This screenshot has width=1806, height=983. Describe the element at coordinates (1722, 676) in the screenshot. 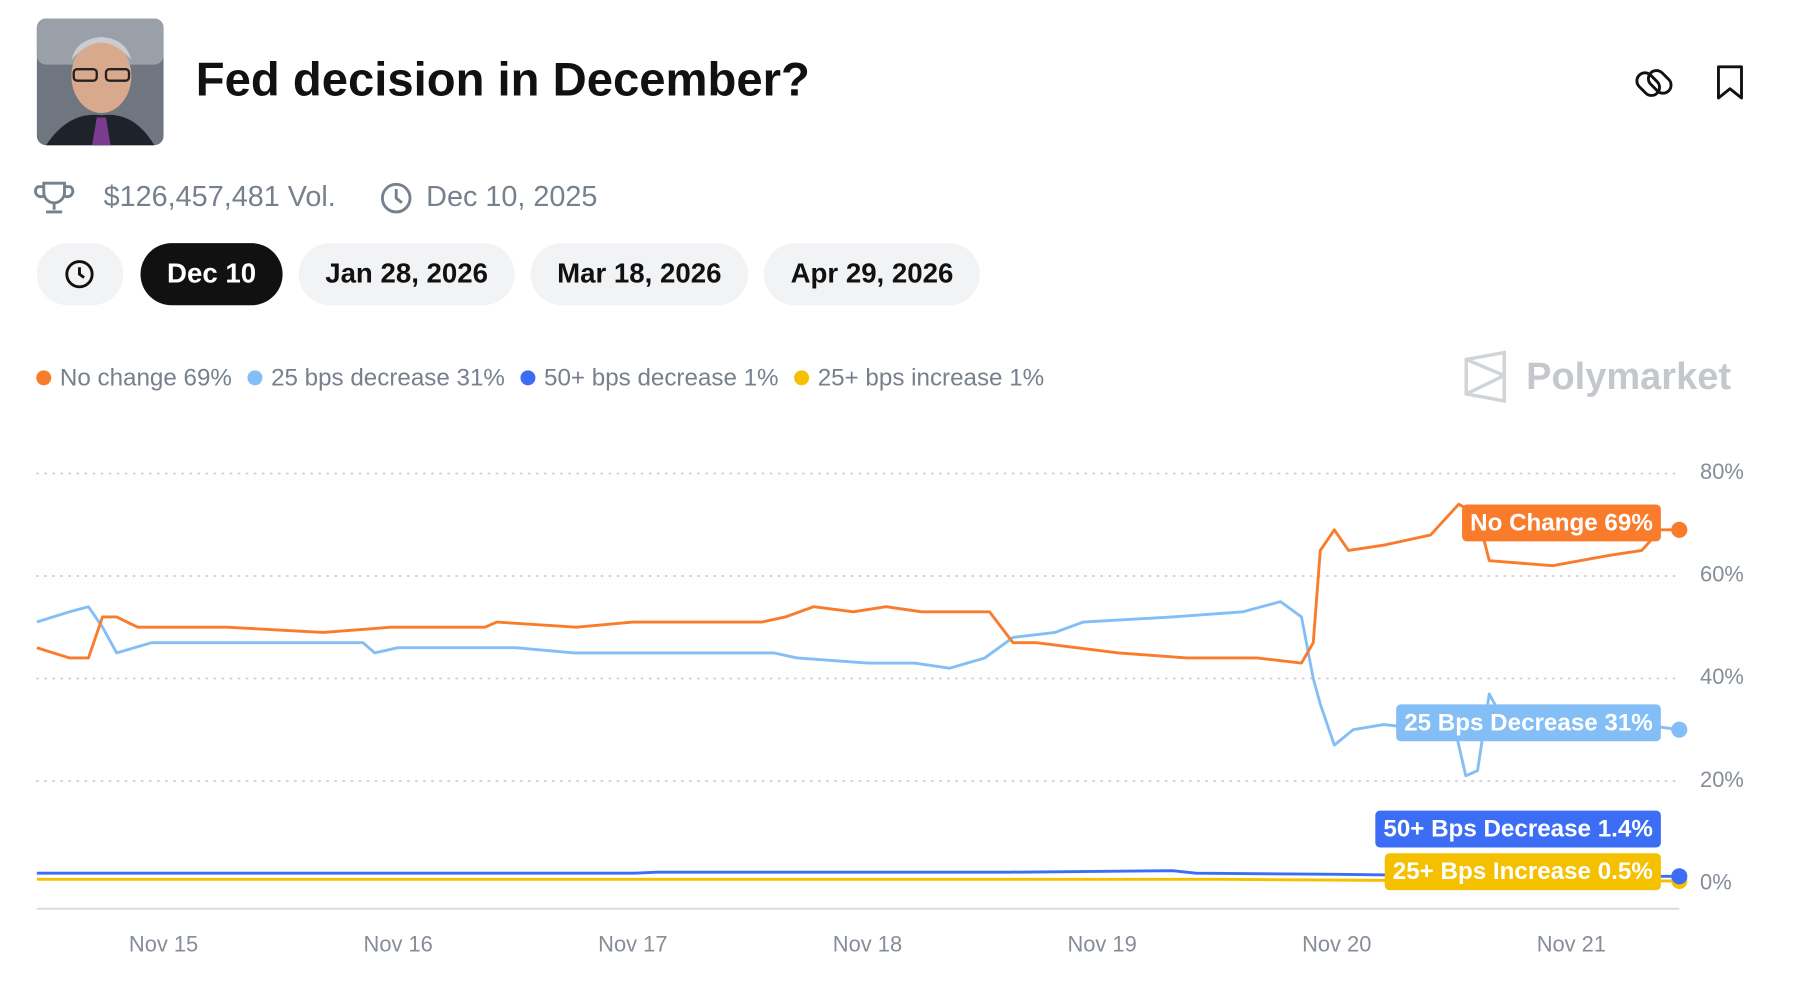

I see `y-tick-label: 40%` at that location.